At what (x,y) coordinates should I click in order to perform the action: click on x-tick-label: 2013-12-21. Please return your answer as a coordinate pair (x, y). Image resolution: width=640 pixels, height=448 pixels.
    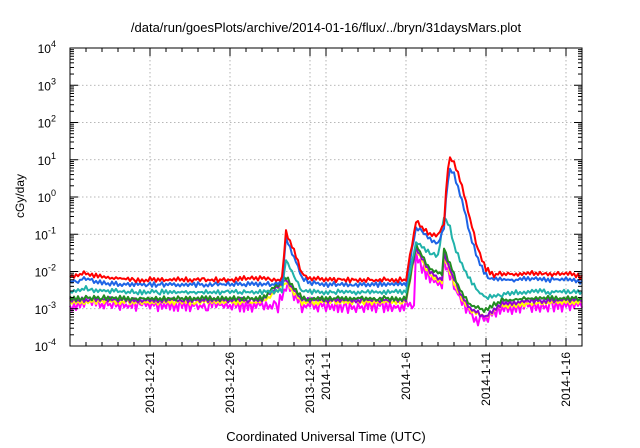
    Looking at the image, I should click on (150, 383).